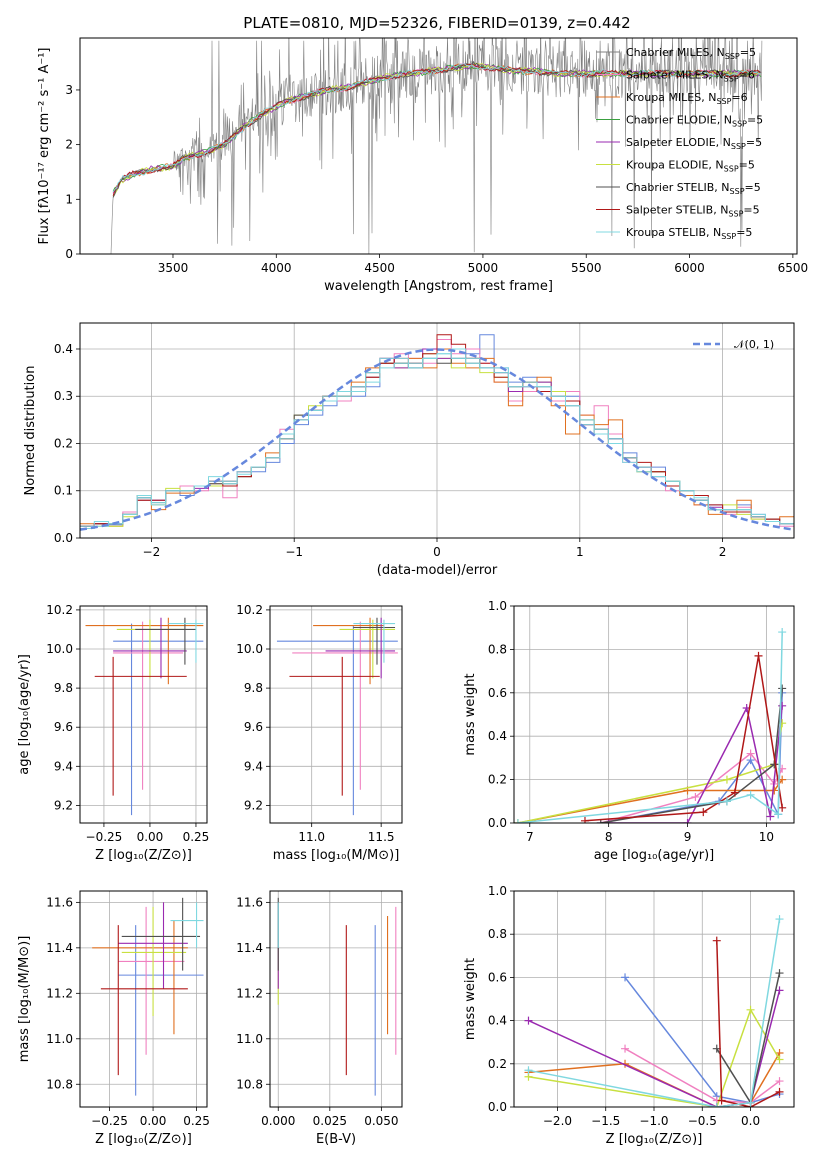 The width and height of the screenshot is (819, 1170). I want to click on x-tick-label: 0, so click(437, 552).